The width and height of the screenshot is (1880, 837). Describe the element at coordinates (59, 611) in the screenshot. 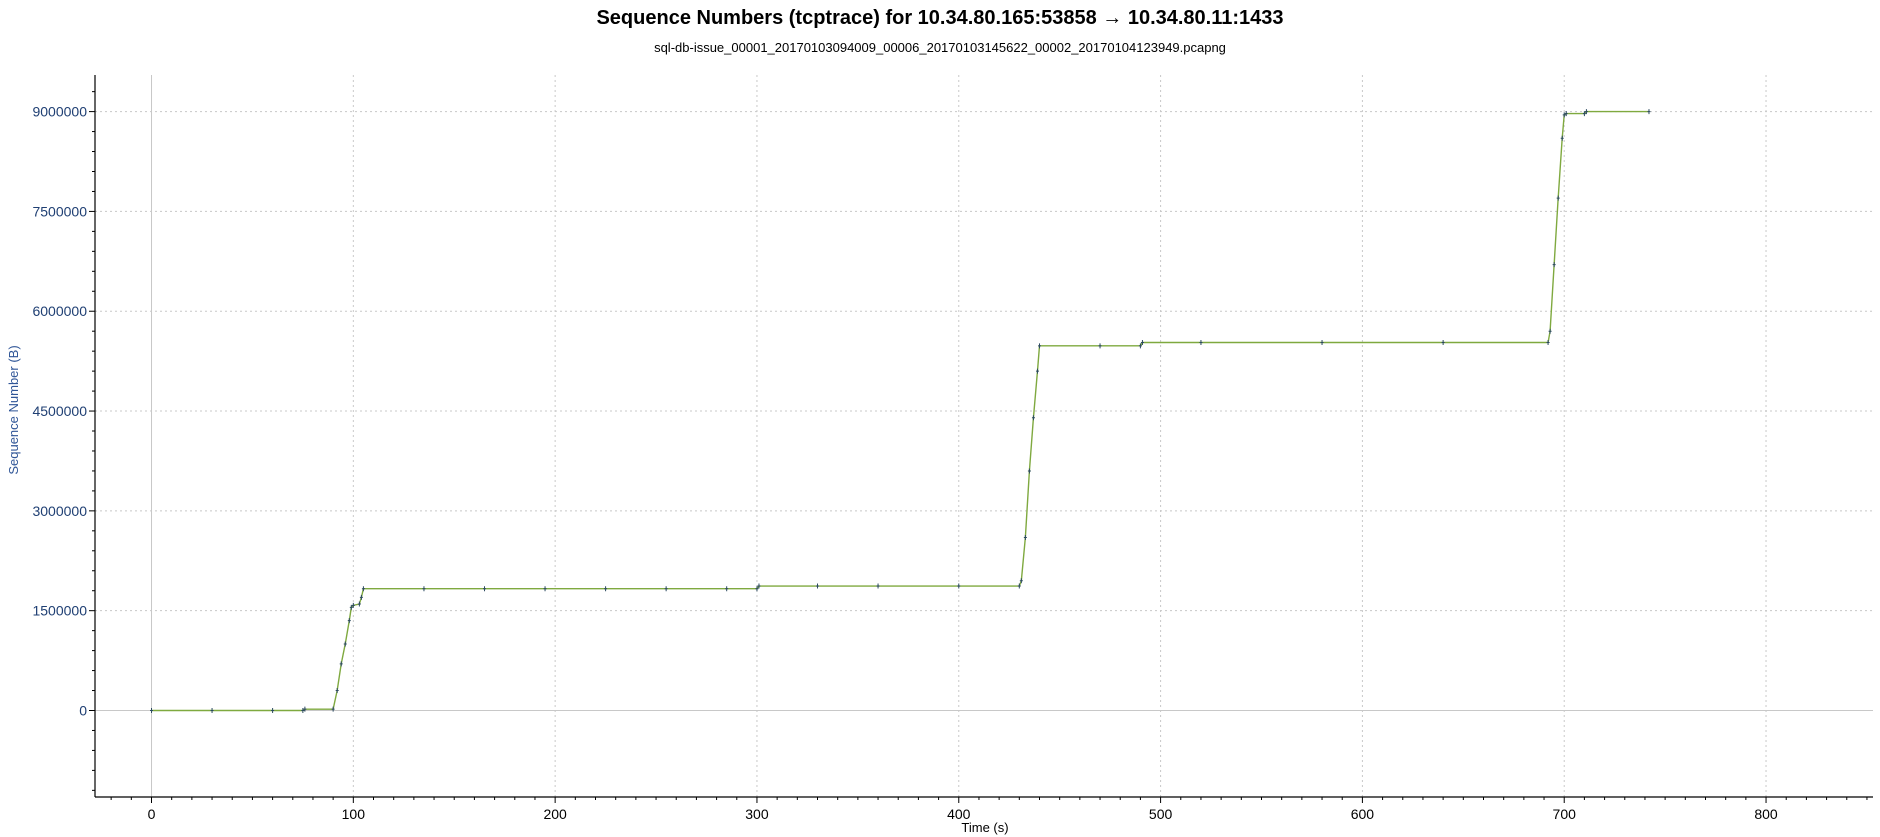

I see `y-tick-label: 1500000` at that location.